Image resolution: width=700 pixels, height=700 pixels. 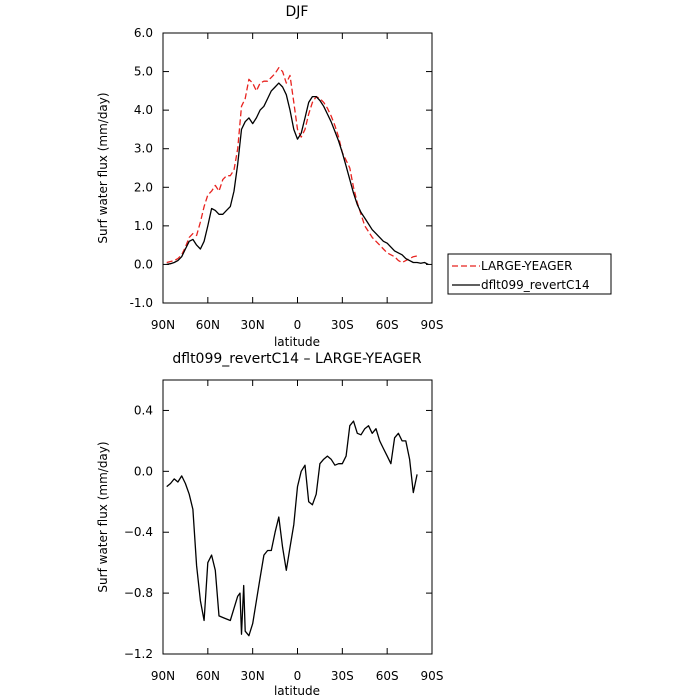 What do you see at coordinates (535, 285) in the screenshot?
I see `legend-label-dflt099: dflt099_revertC14` at bounding box center [535, 285].